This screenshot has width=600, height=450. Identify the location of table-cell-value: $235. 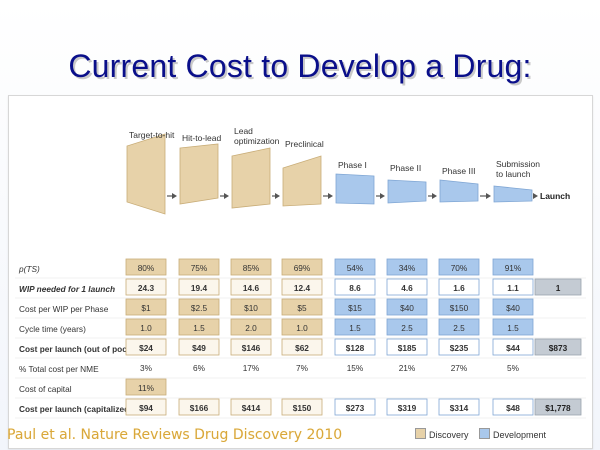
(459, 348).